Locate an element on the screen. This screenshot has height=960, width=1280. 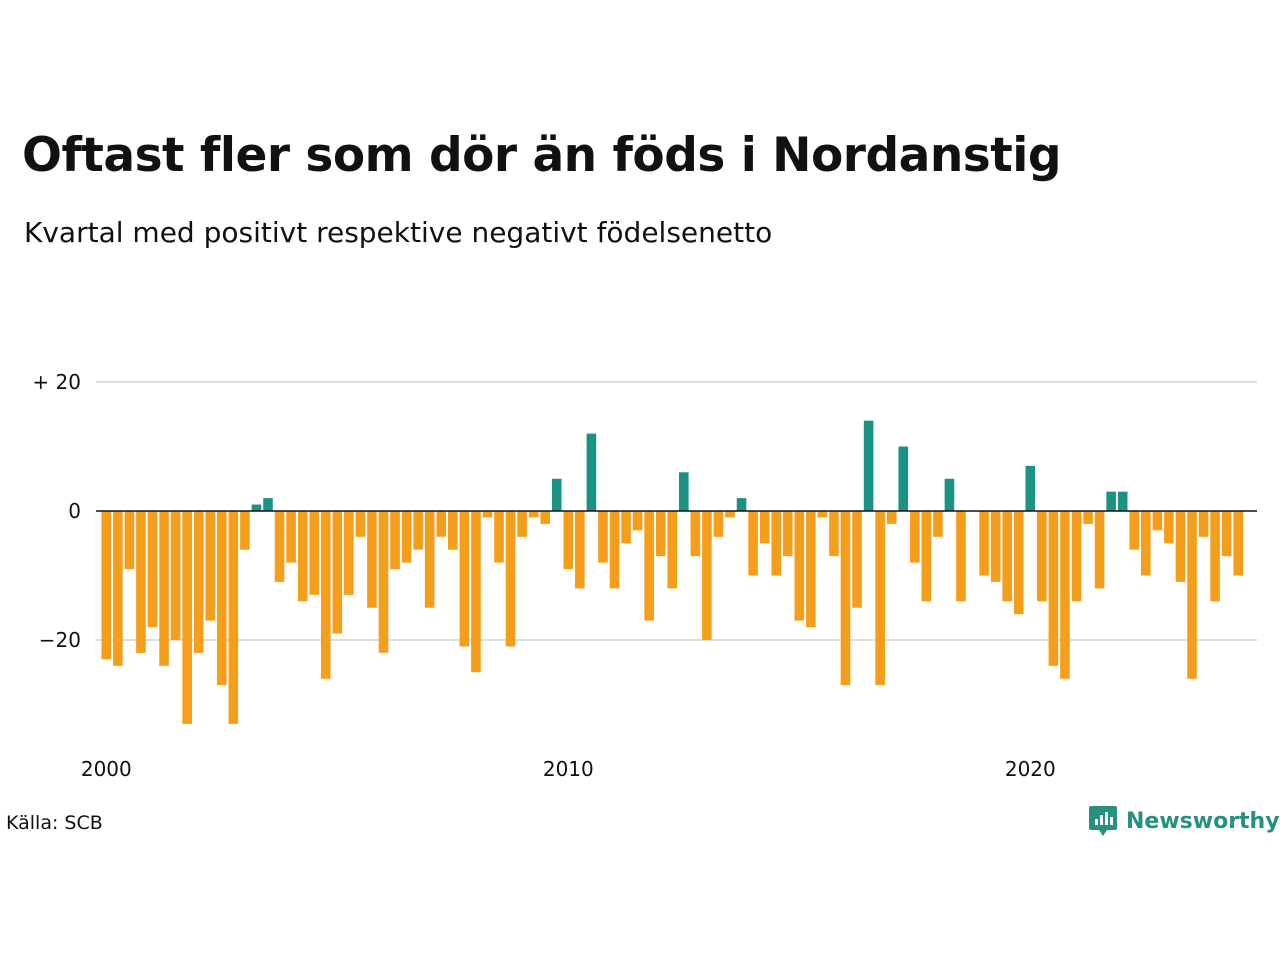
chart-title: Oftast fler som dör än föds i Nordanstig is located at coordinates (542, 155).